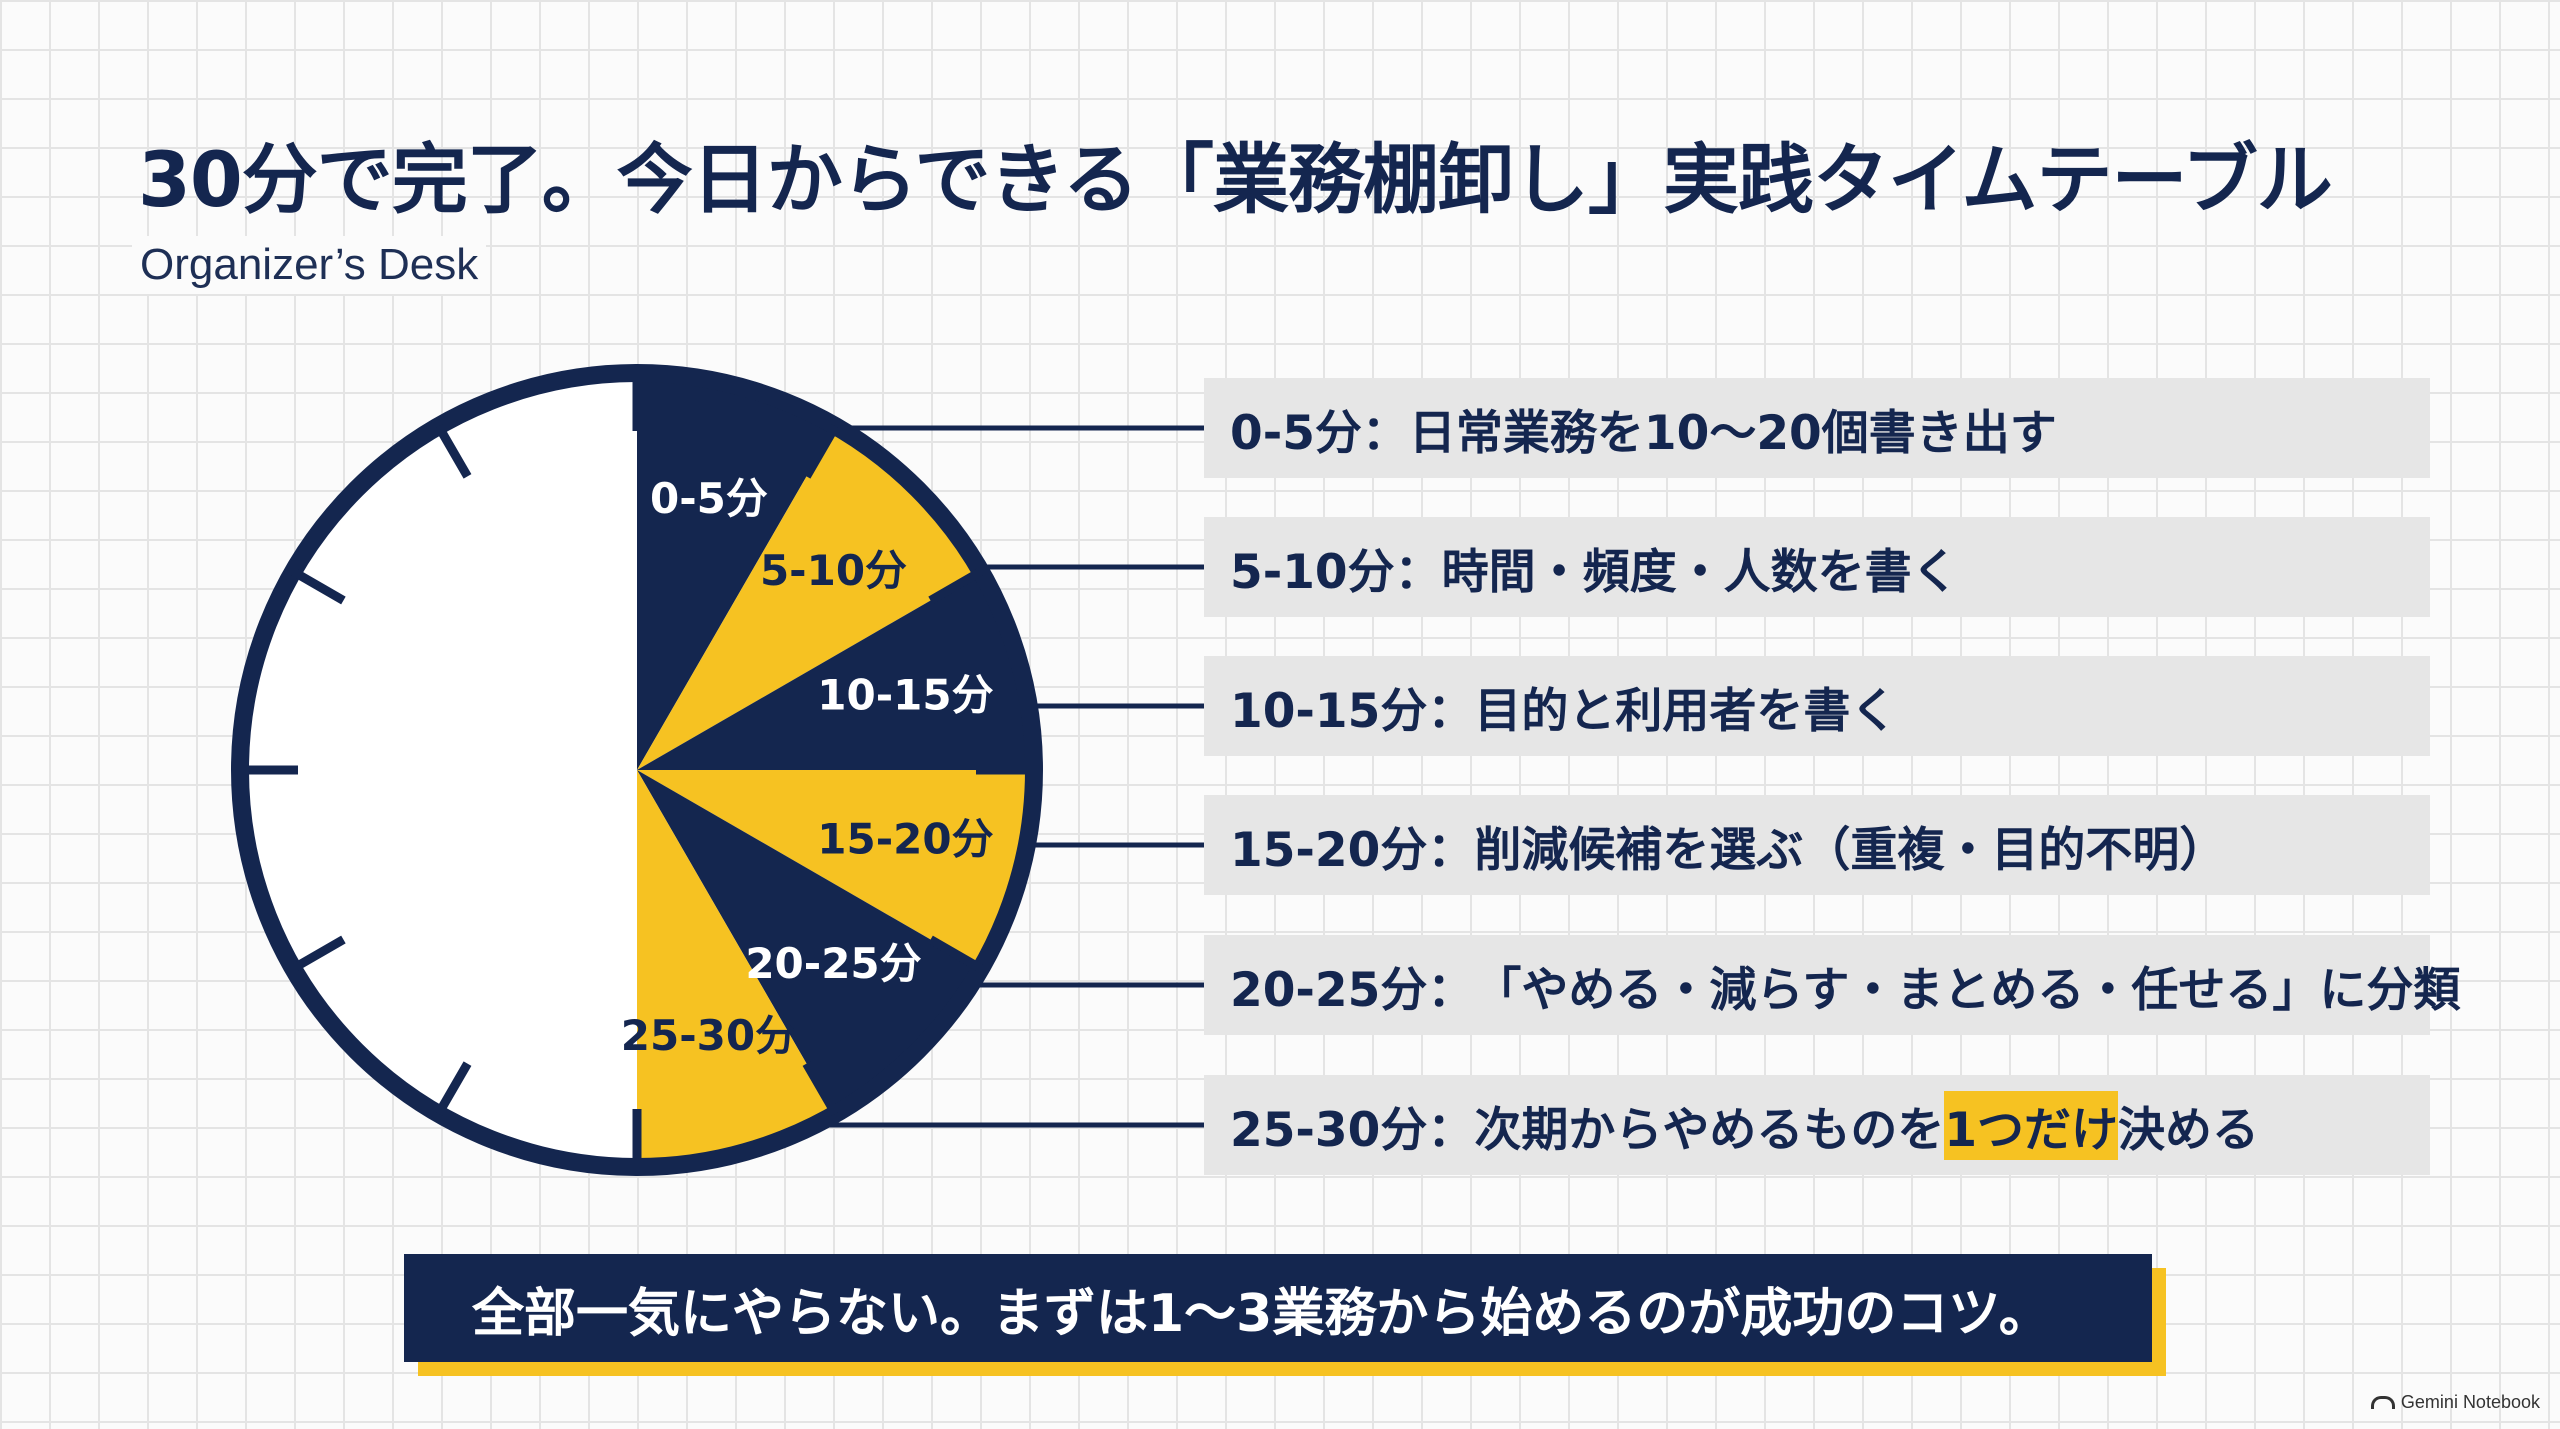 This screenshot has width=2560, height=1429. What do you see at coordinates (1296, 433) in the screenshot?
I see `step-time: 0-5分` at bounding box center [1296, 433].